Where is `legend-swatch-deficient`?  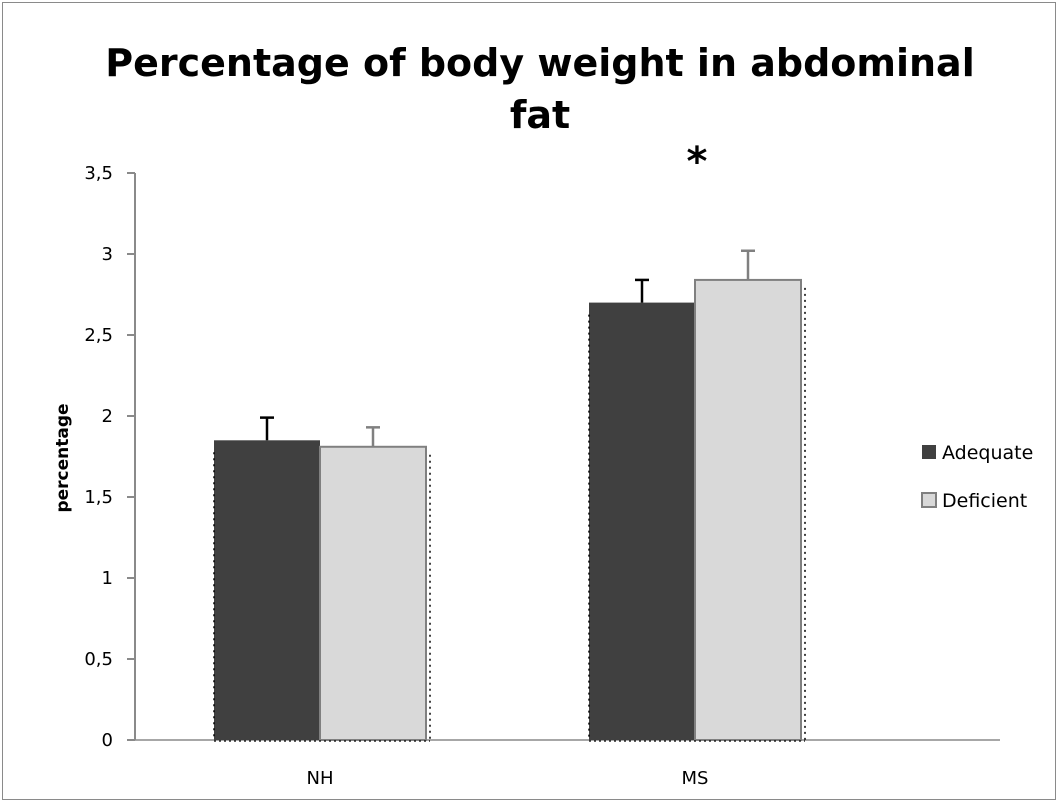
legend-swatch-deficient is located at coordinates (929, 500).